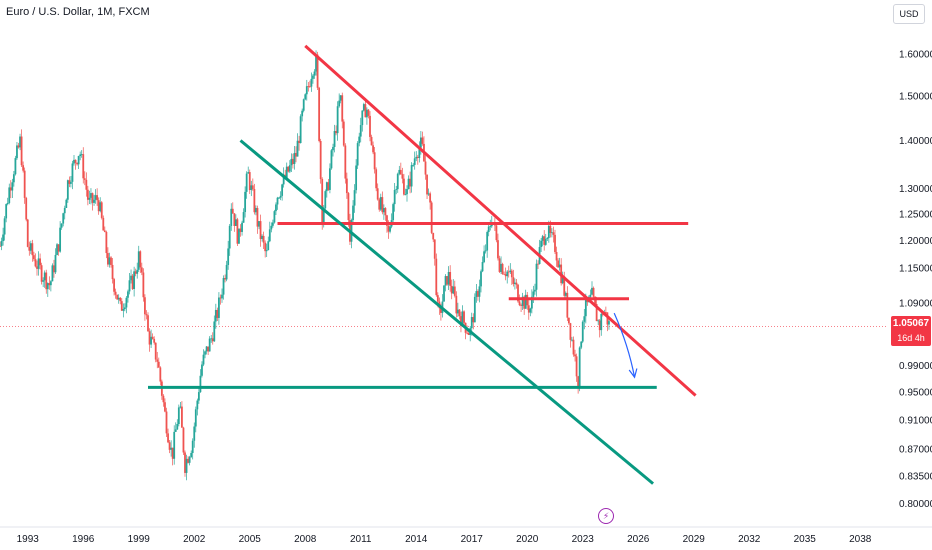 The height and width of the screenshot is (550, 932). What do you see at coordinates (915, 450) in the screenshot?
I see `price-tick-label: 0.87000` at bounding box center [915, 450].